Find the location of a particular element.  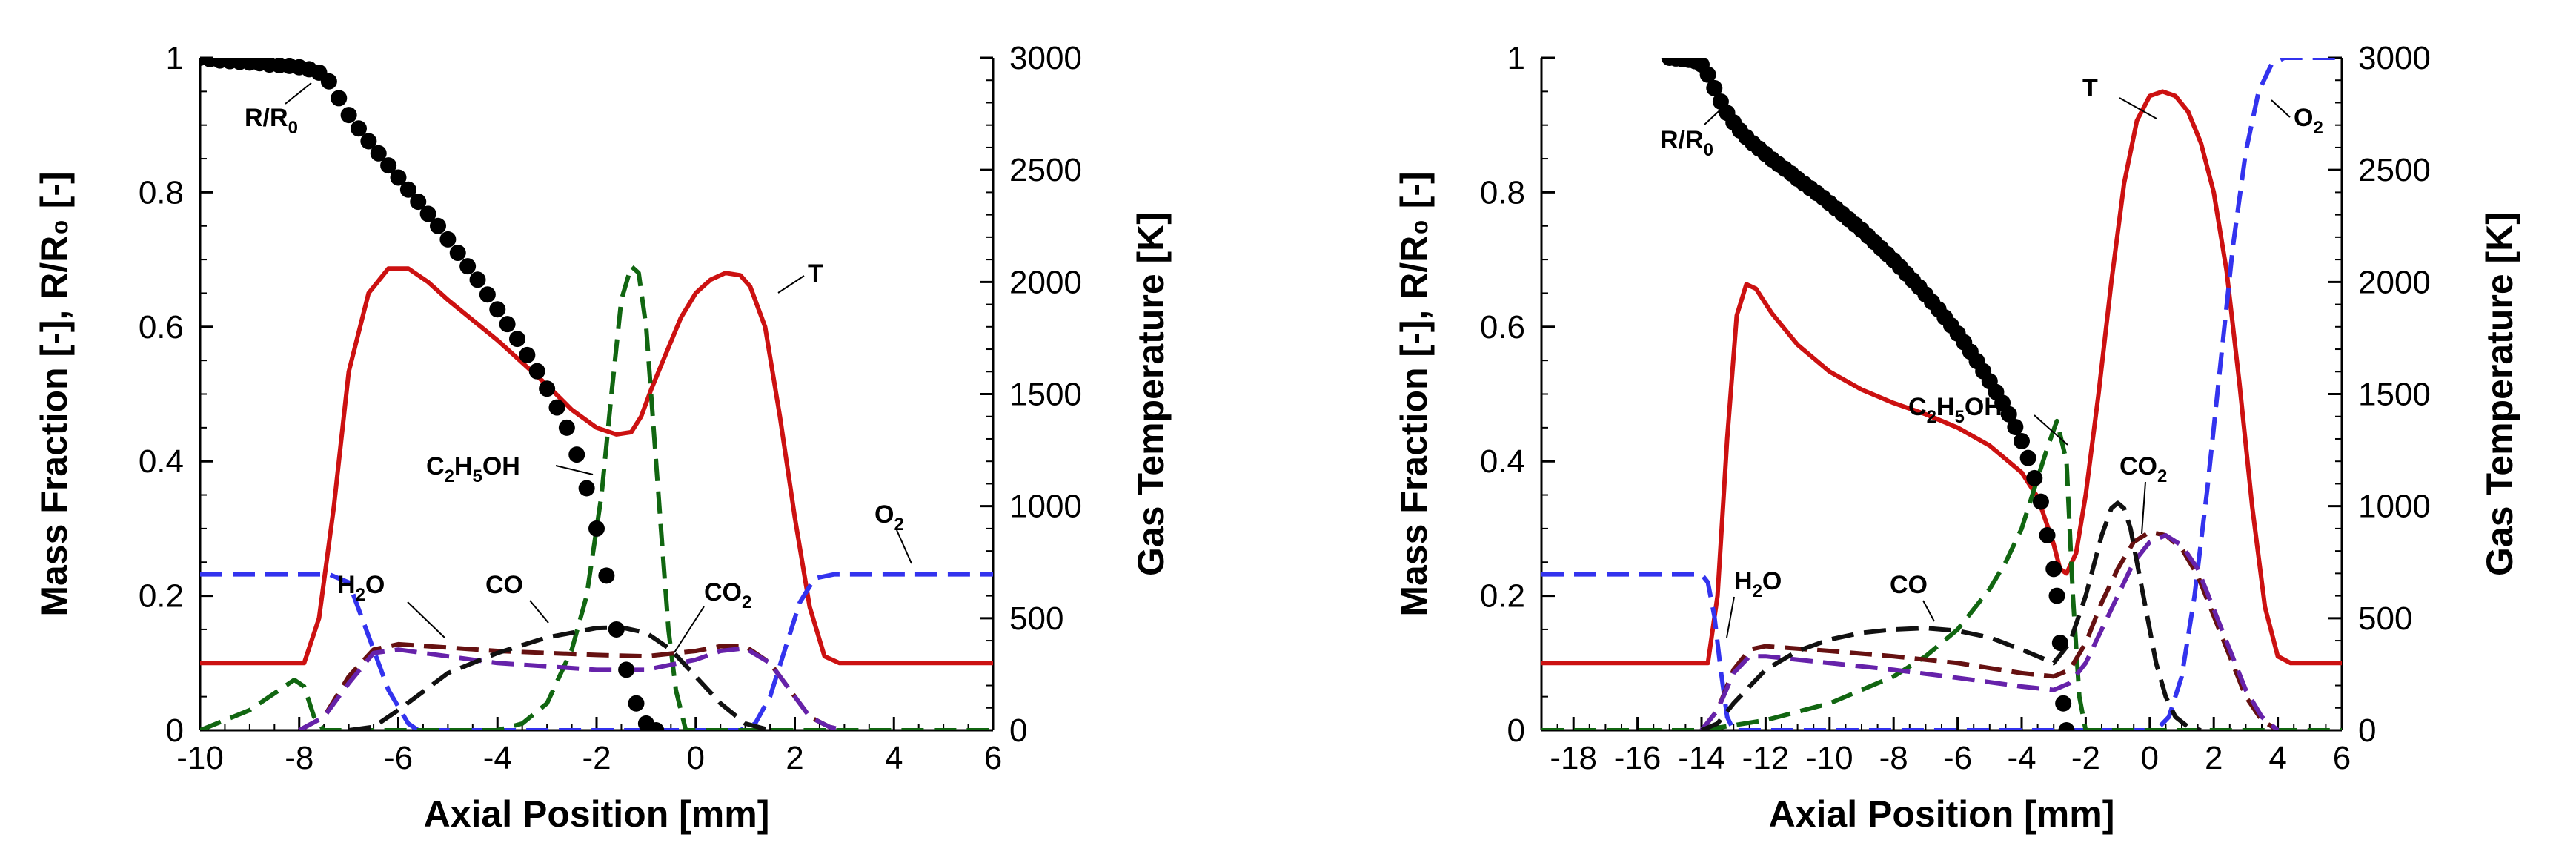

annotation-co2-label: CO2 is located at coordinates (2143, 469).